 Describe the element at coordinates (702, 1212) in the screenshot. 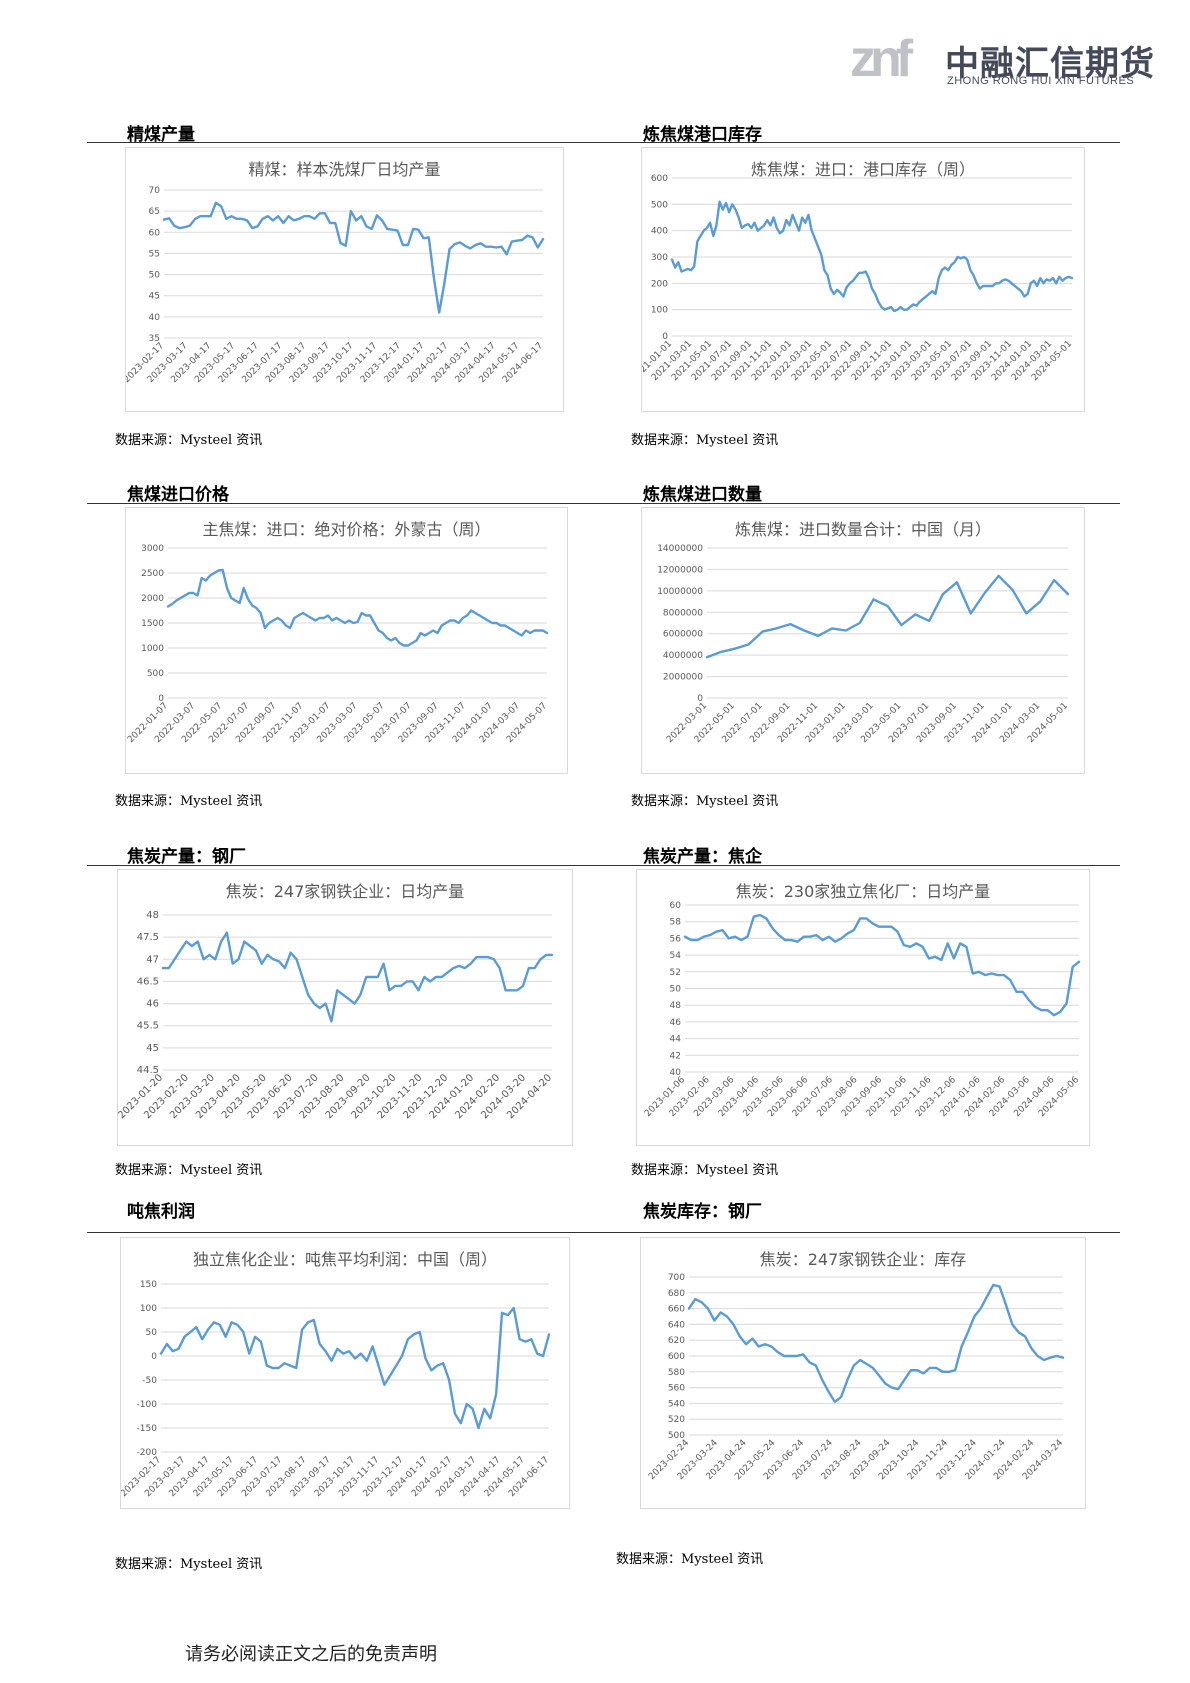

I see `section-title-8: 焦炭库存：钢厂` at that location.